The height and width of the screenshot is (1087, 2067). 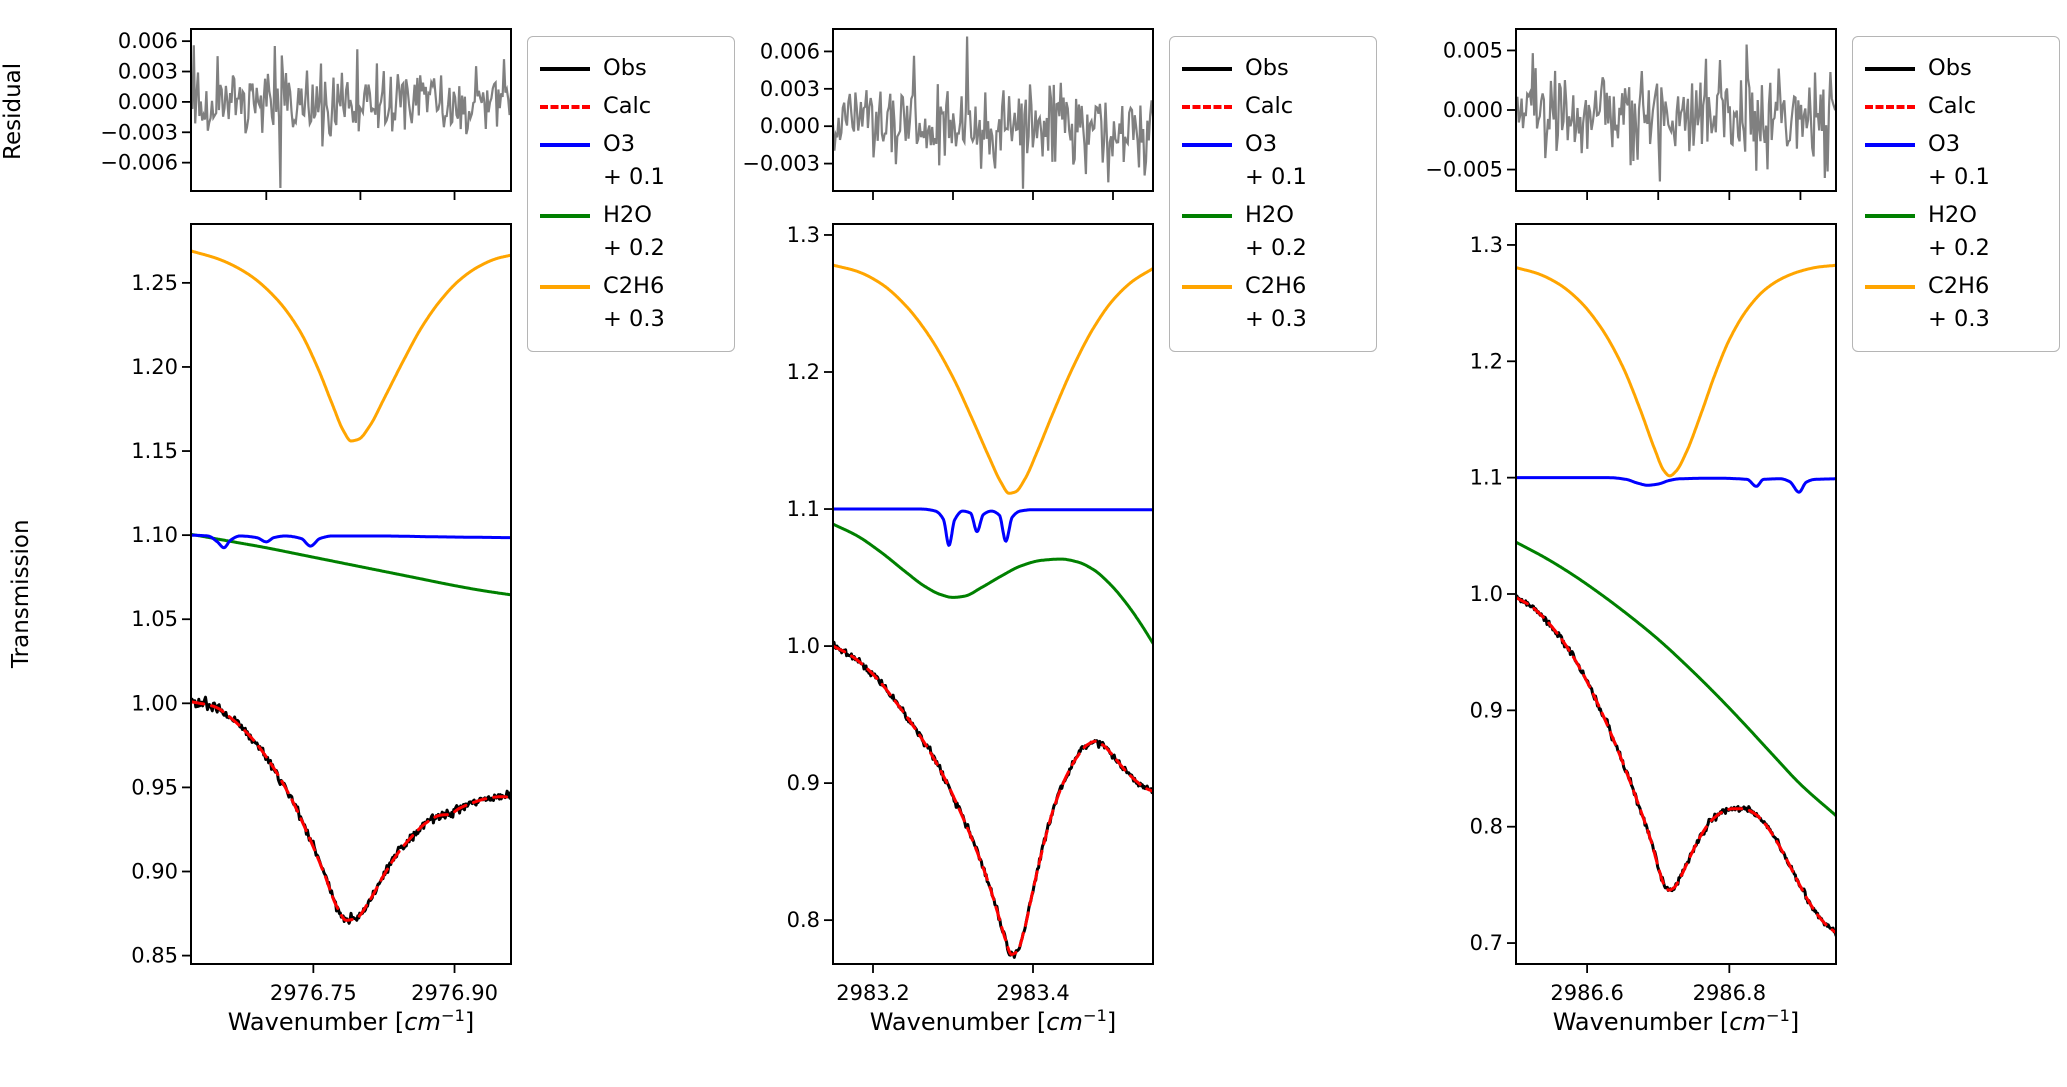 I want to click on residual-panel-3: 0.005 0.000 −0.005, so click(x=1631, y=114).